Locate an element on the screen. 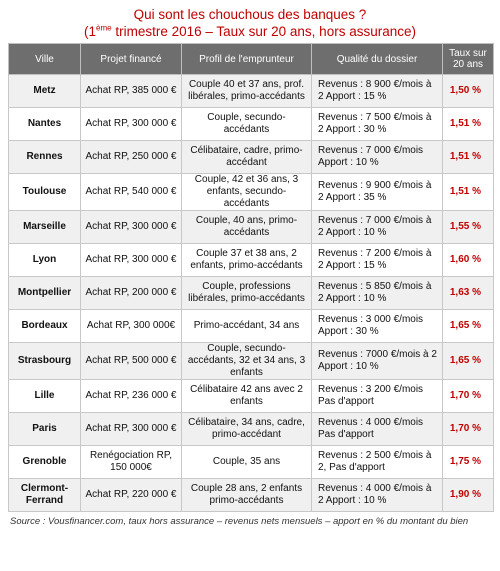 The height and width of the screenshot is (571, 500). header-ville: Ville is located at coordinates (44, 59).